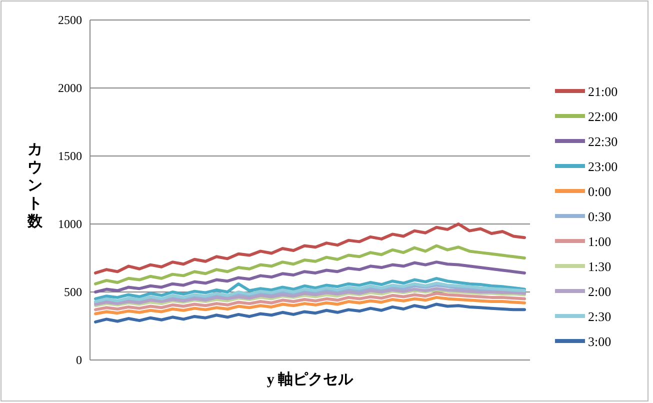 The height and width of the screenshot is (403, 653). What do you see at coordinates (600, 266) in the screenshot?
I see `legend-label: 1:30` at bounding box center [600, 266].